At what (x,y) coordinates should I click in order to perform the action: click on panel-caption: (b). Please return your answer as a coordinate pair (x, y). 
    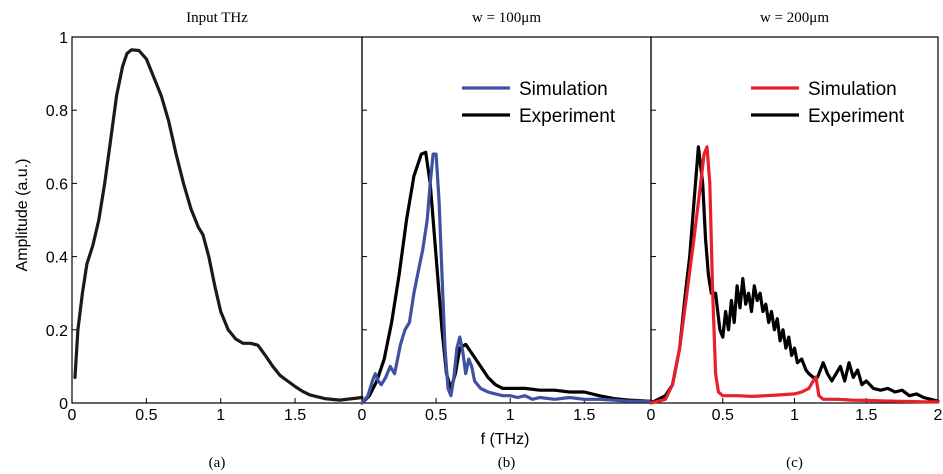
    Looking at the image, I should click on (507, 463).